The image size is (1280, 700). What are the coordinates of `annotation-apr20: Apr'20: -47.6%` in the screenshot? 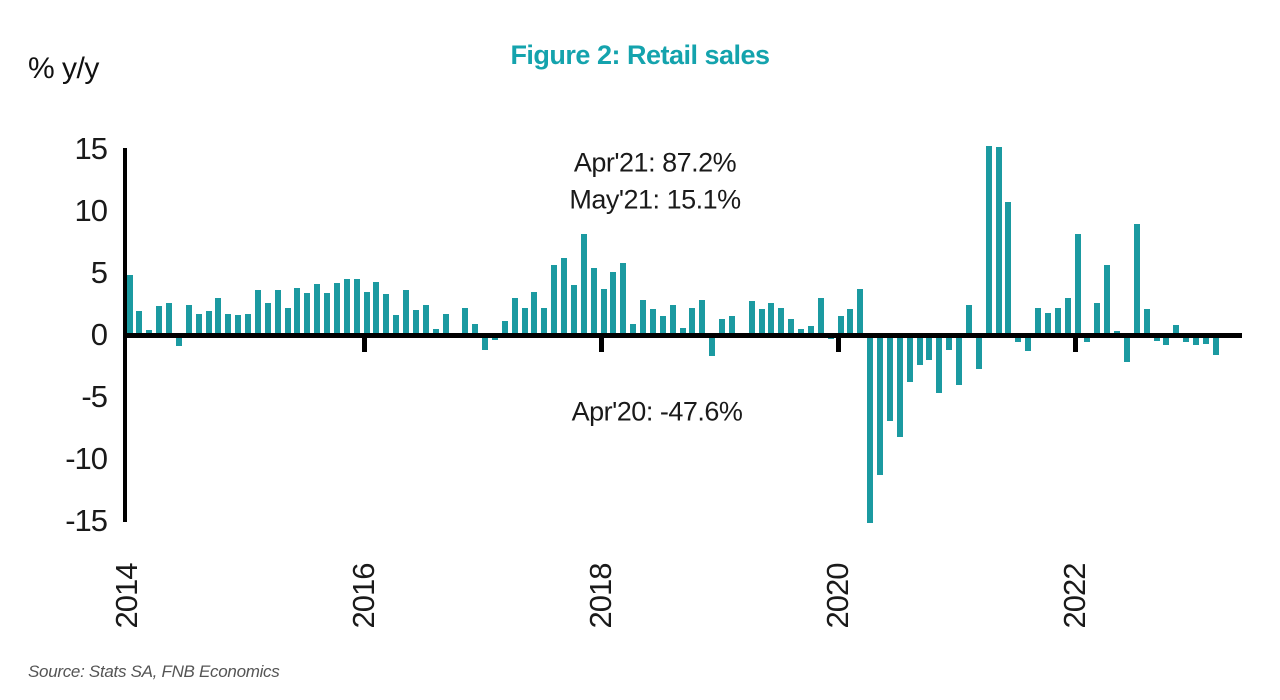 It's located at (657, 411).